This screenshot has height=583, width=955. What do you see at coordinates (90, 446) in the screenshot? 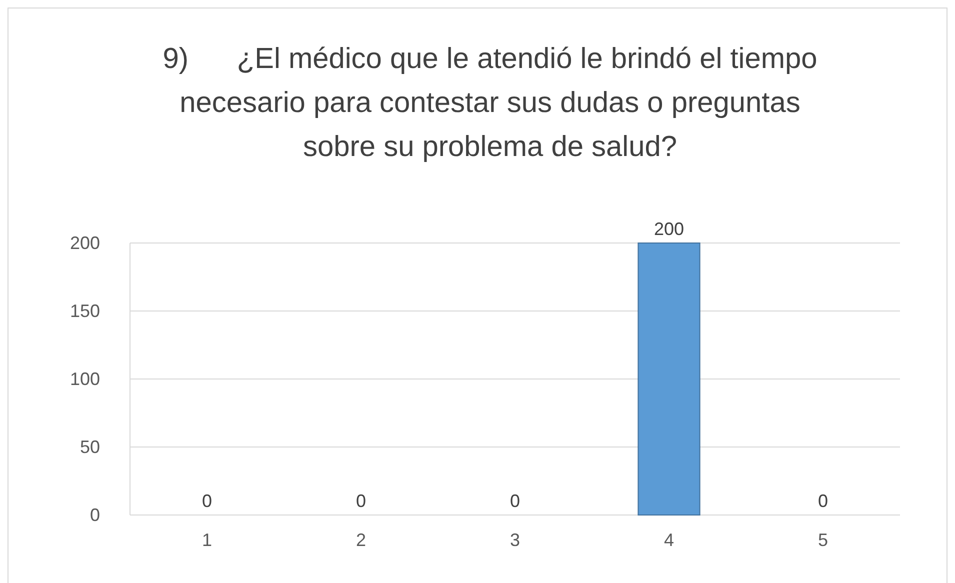
I see `y-tick-label: 50` at bounding box center [90, 446].